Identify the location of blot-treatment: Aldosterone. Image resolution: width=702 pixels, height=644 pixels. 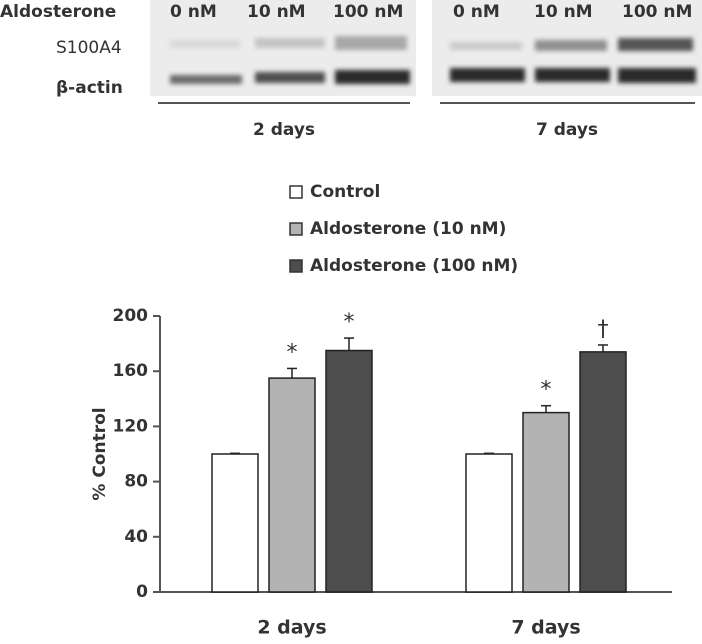
(58, 12).